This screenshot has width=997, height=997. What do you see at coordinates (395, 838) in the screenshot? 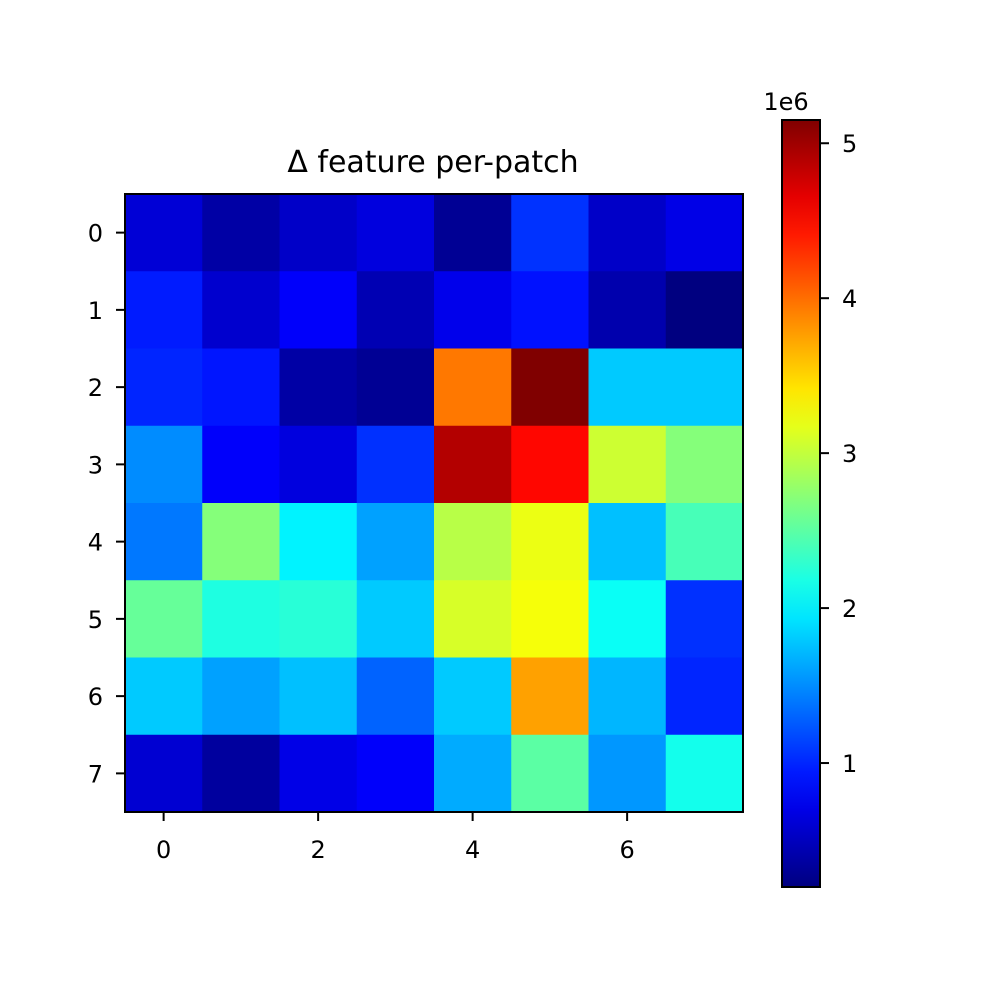
I see `x-axis-ticks: 0 2 4 6` at bounding box center [395, 838].